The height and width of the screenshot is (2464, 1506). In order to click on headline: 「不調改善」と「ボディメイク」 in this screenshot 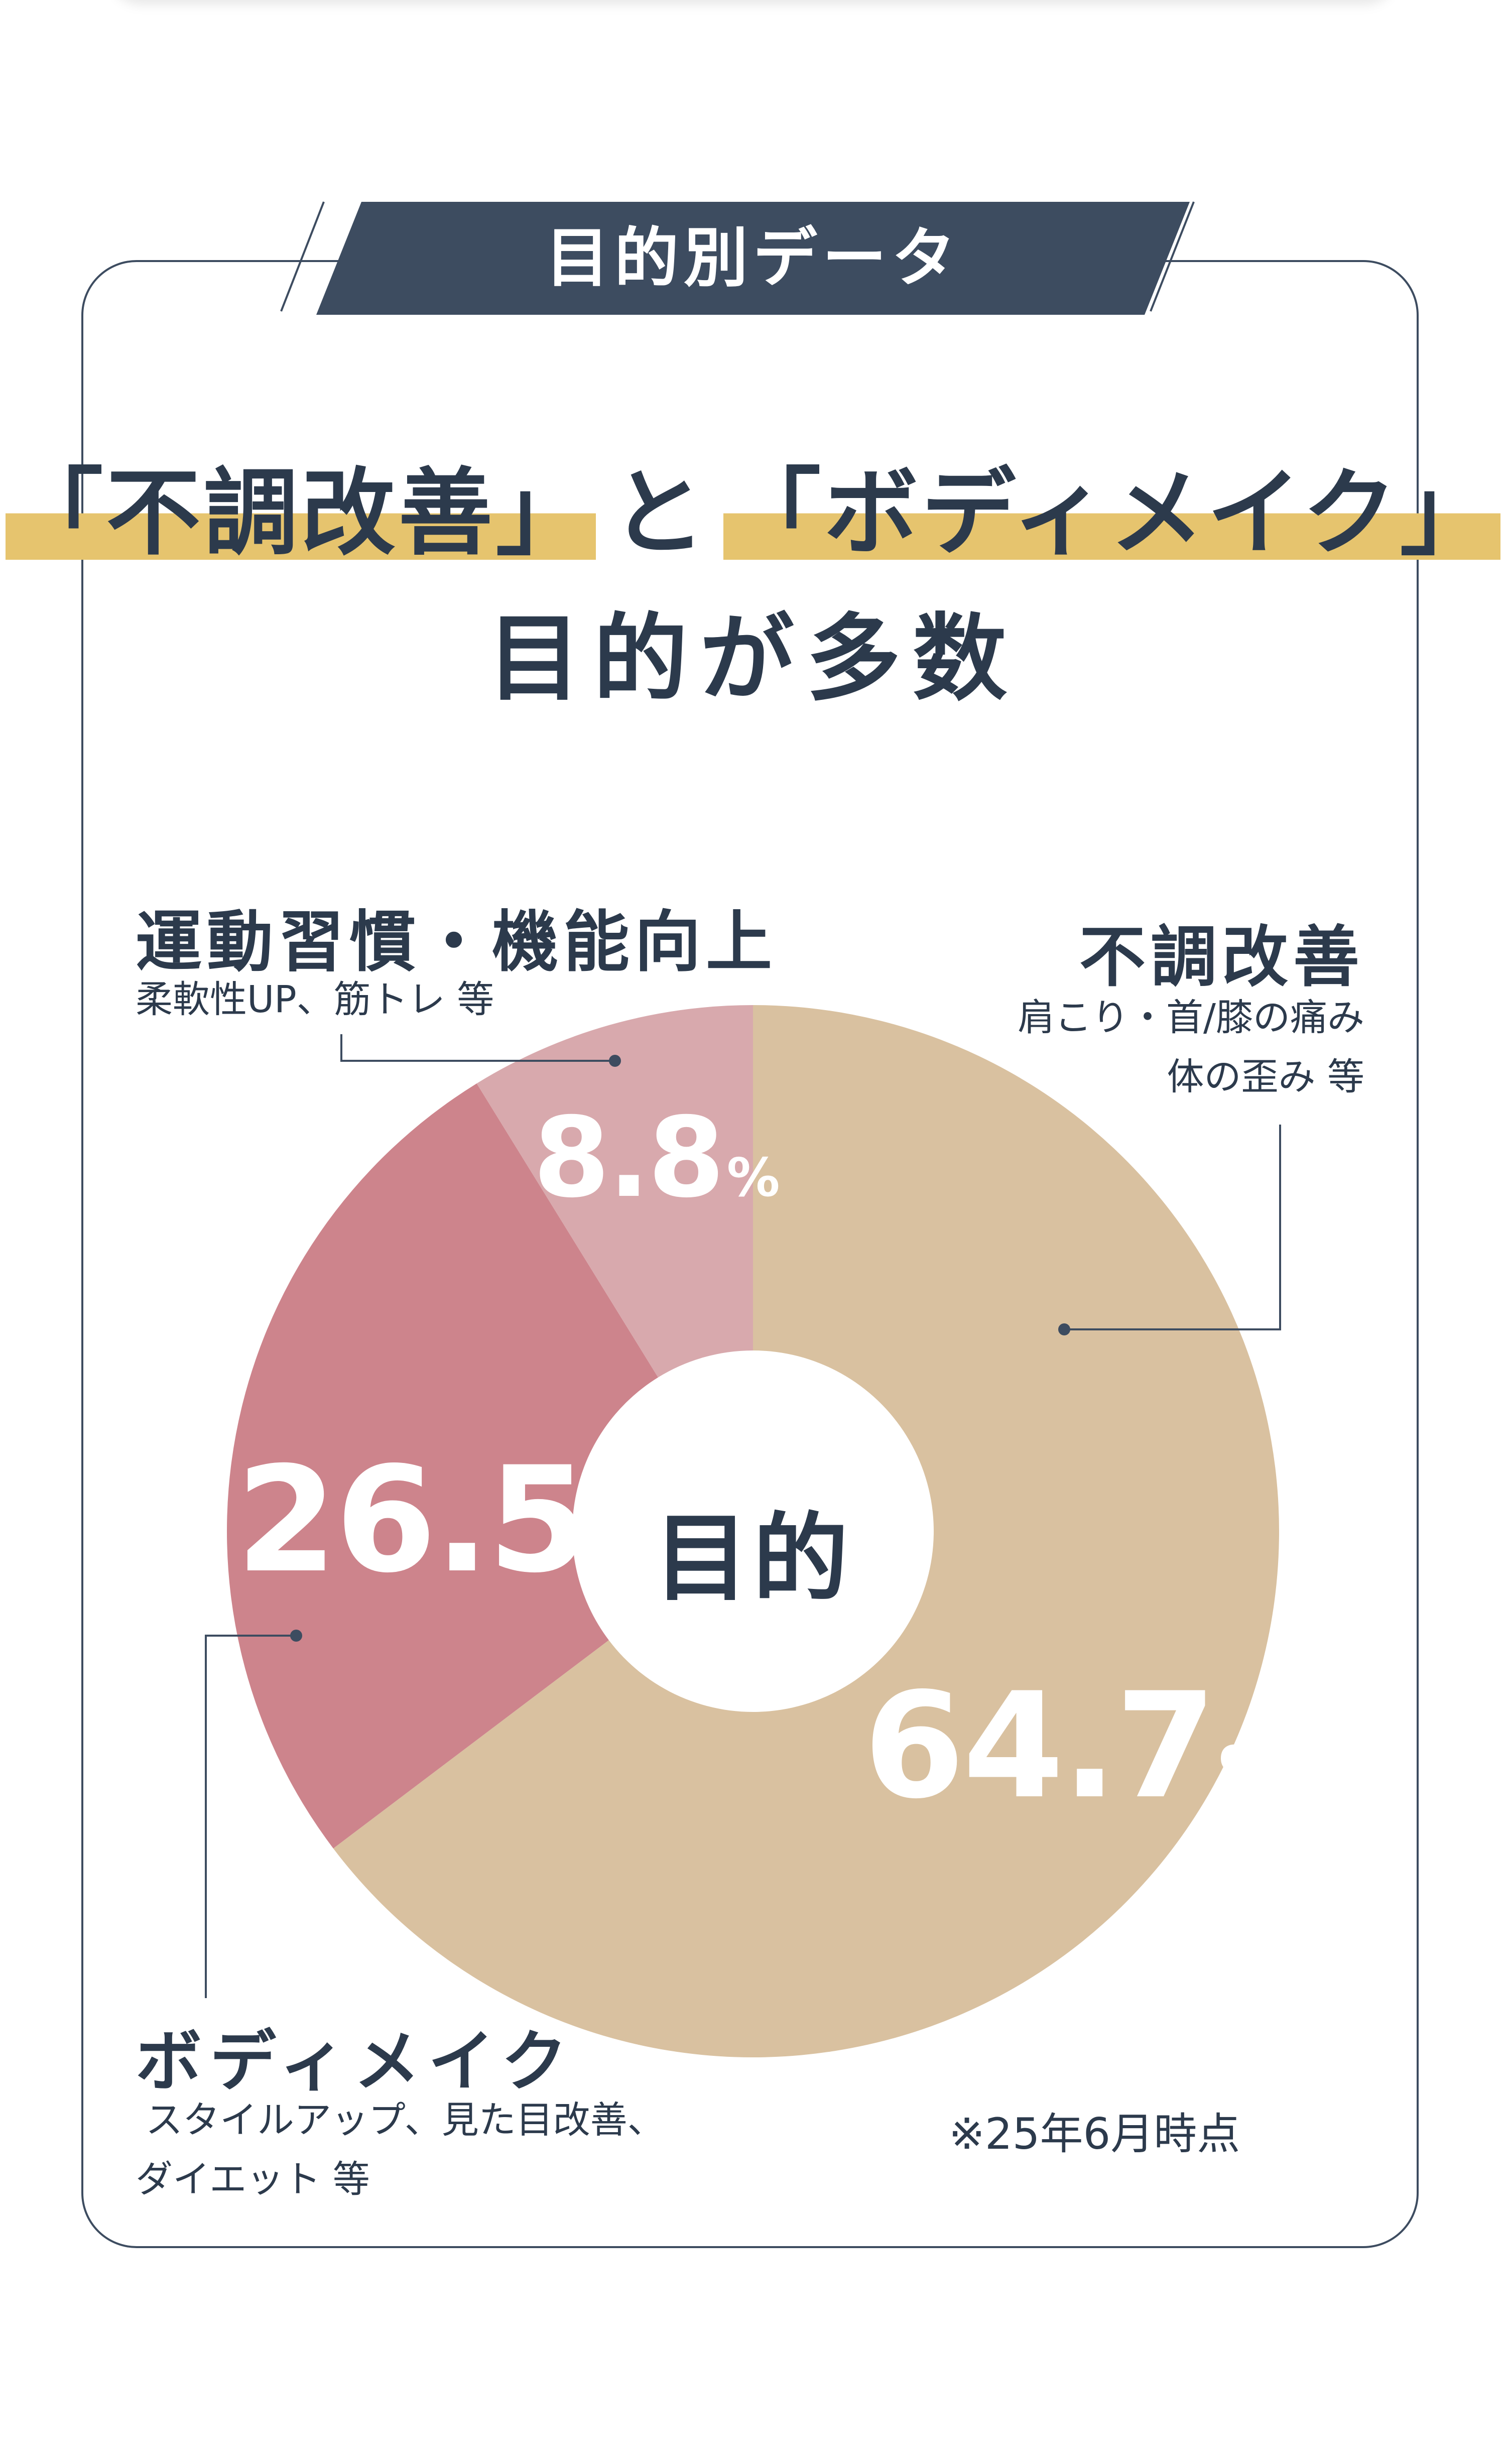, I will do `click(753, 505)`.